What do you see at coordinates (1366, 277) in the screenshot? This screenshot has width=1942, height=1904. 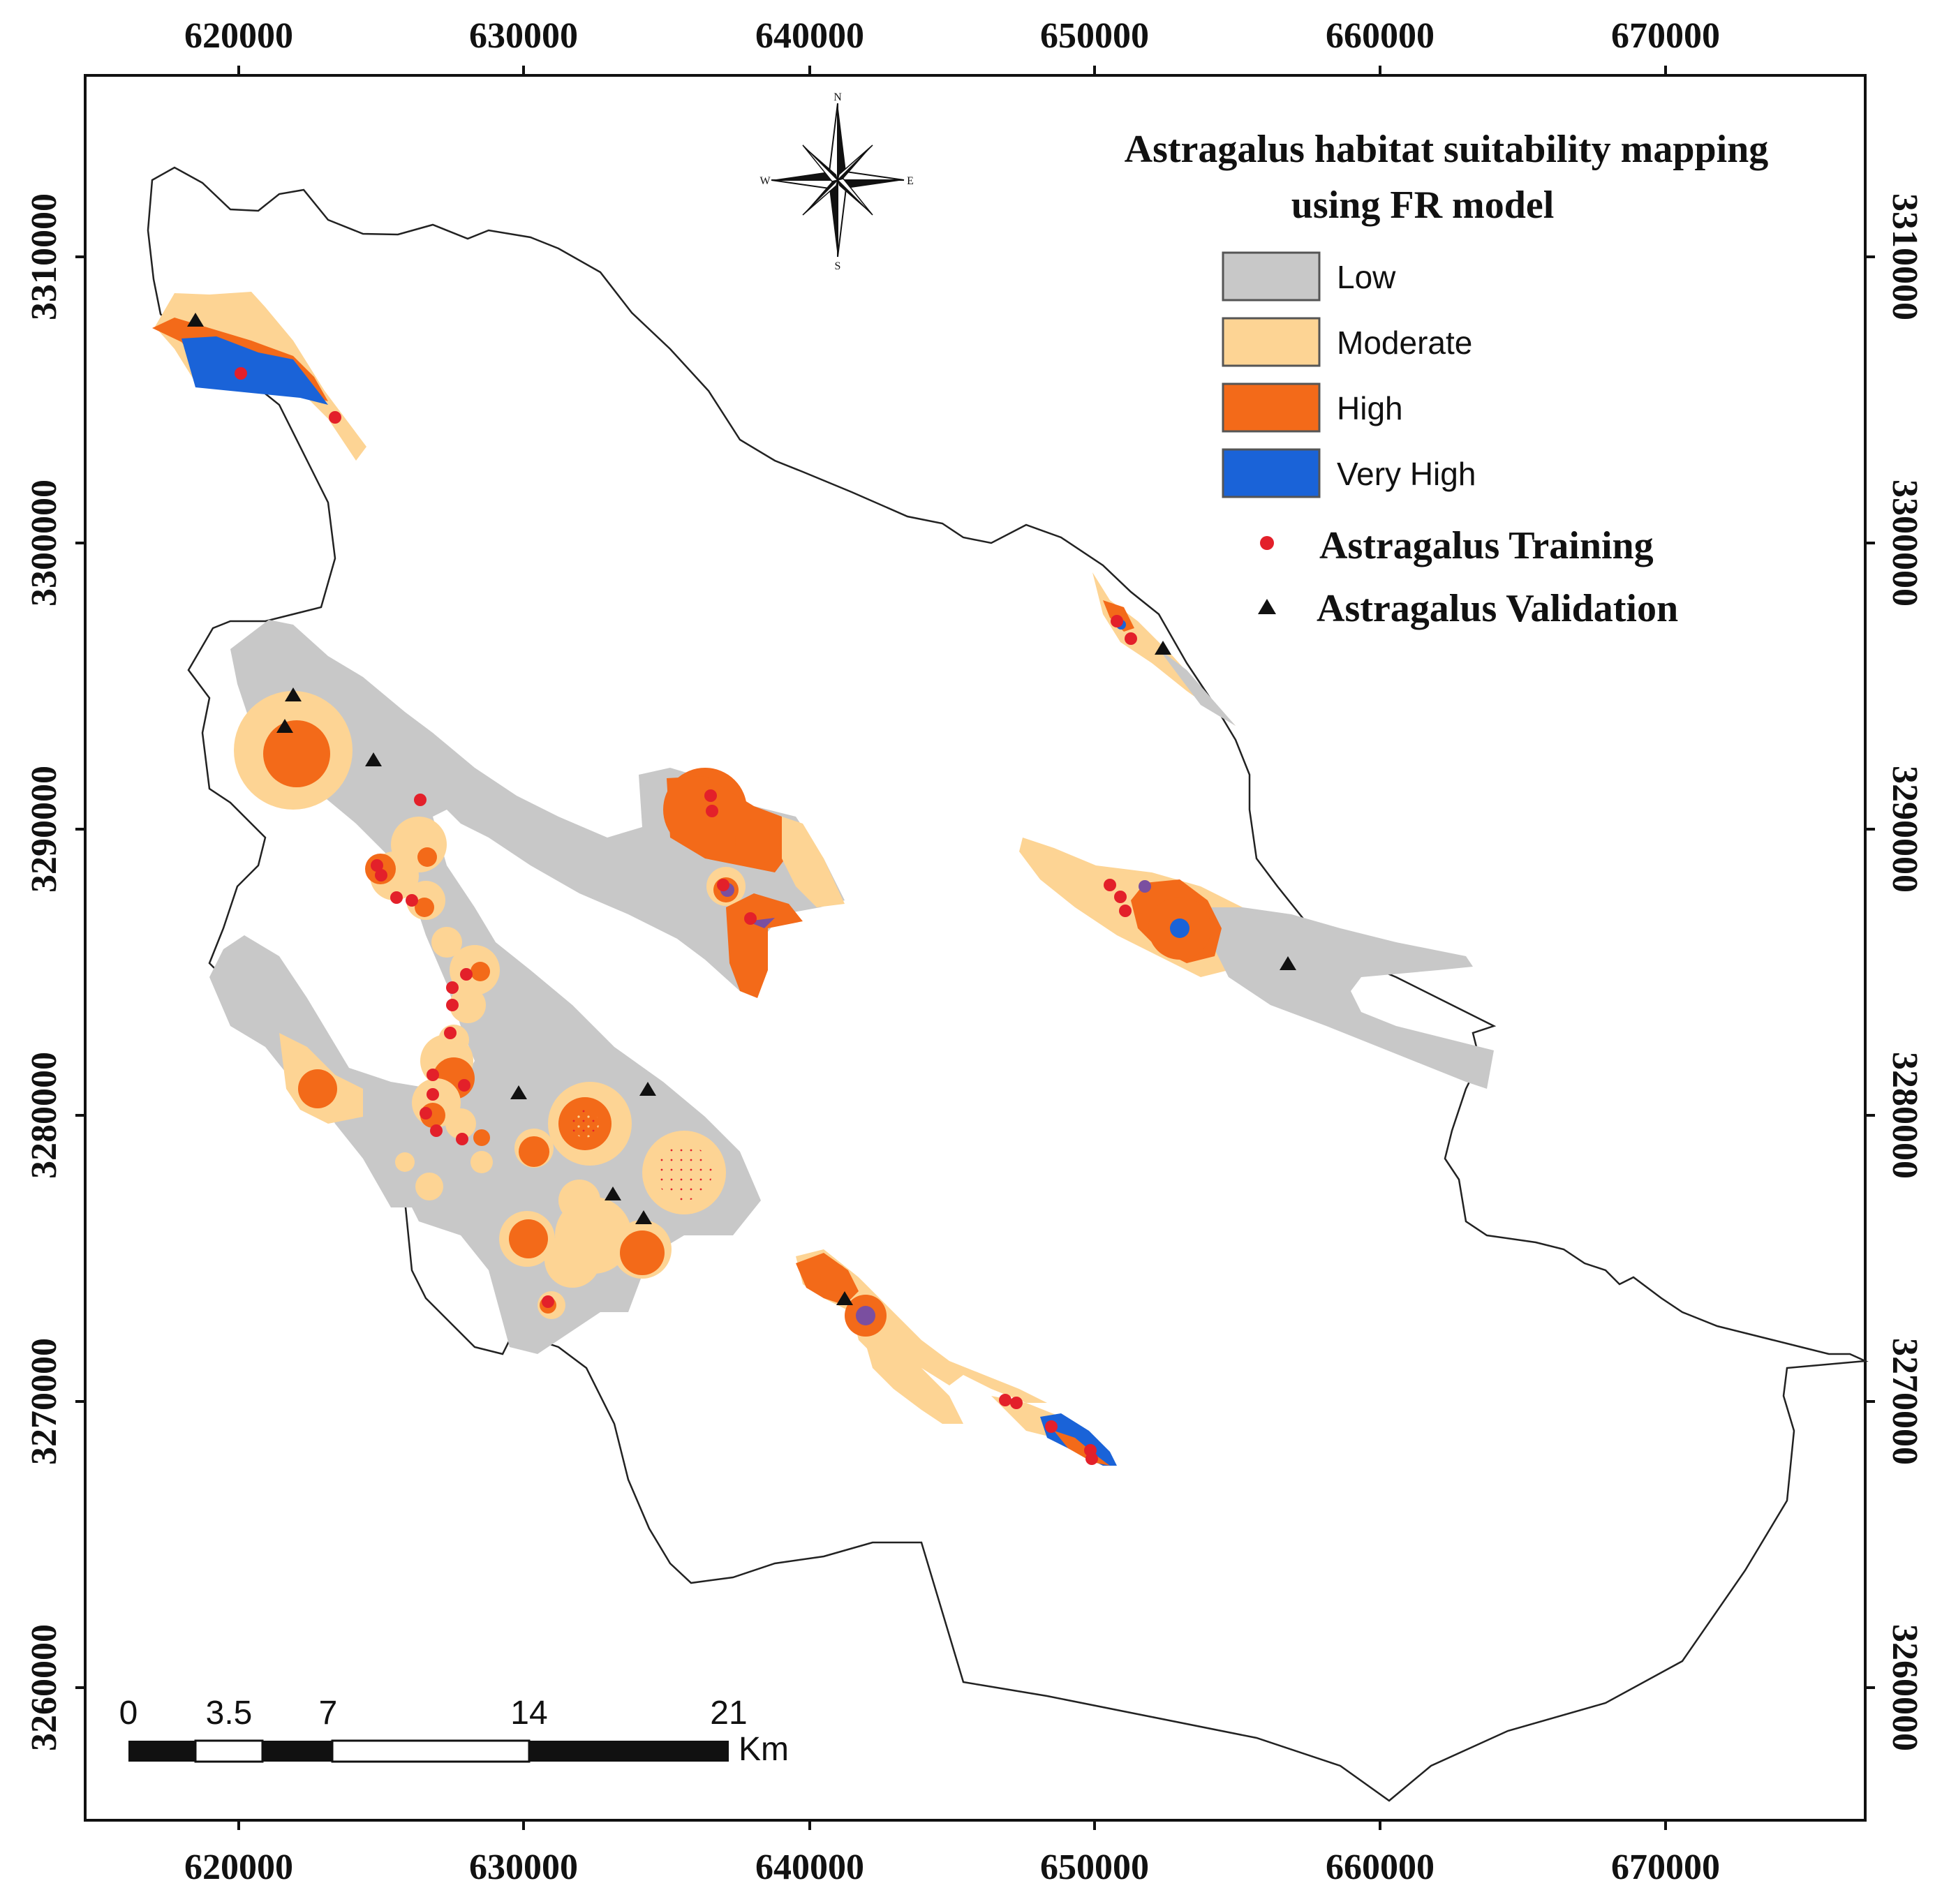 I see `legend-label-low: Low` at bounding box center [1366, 277].